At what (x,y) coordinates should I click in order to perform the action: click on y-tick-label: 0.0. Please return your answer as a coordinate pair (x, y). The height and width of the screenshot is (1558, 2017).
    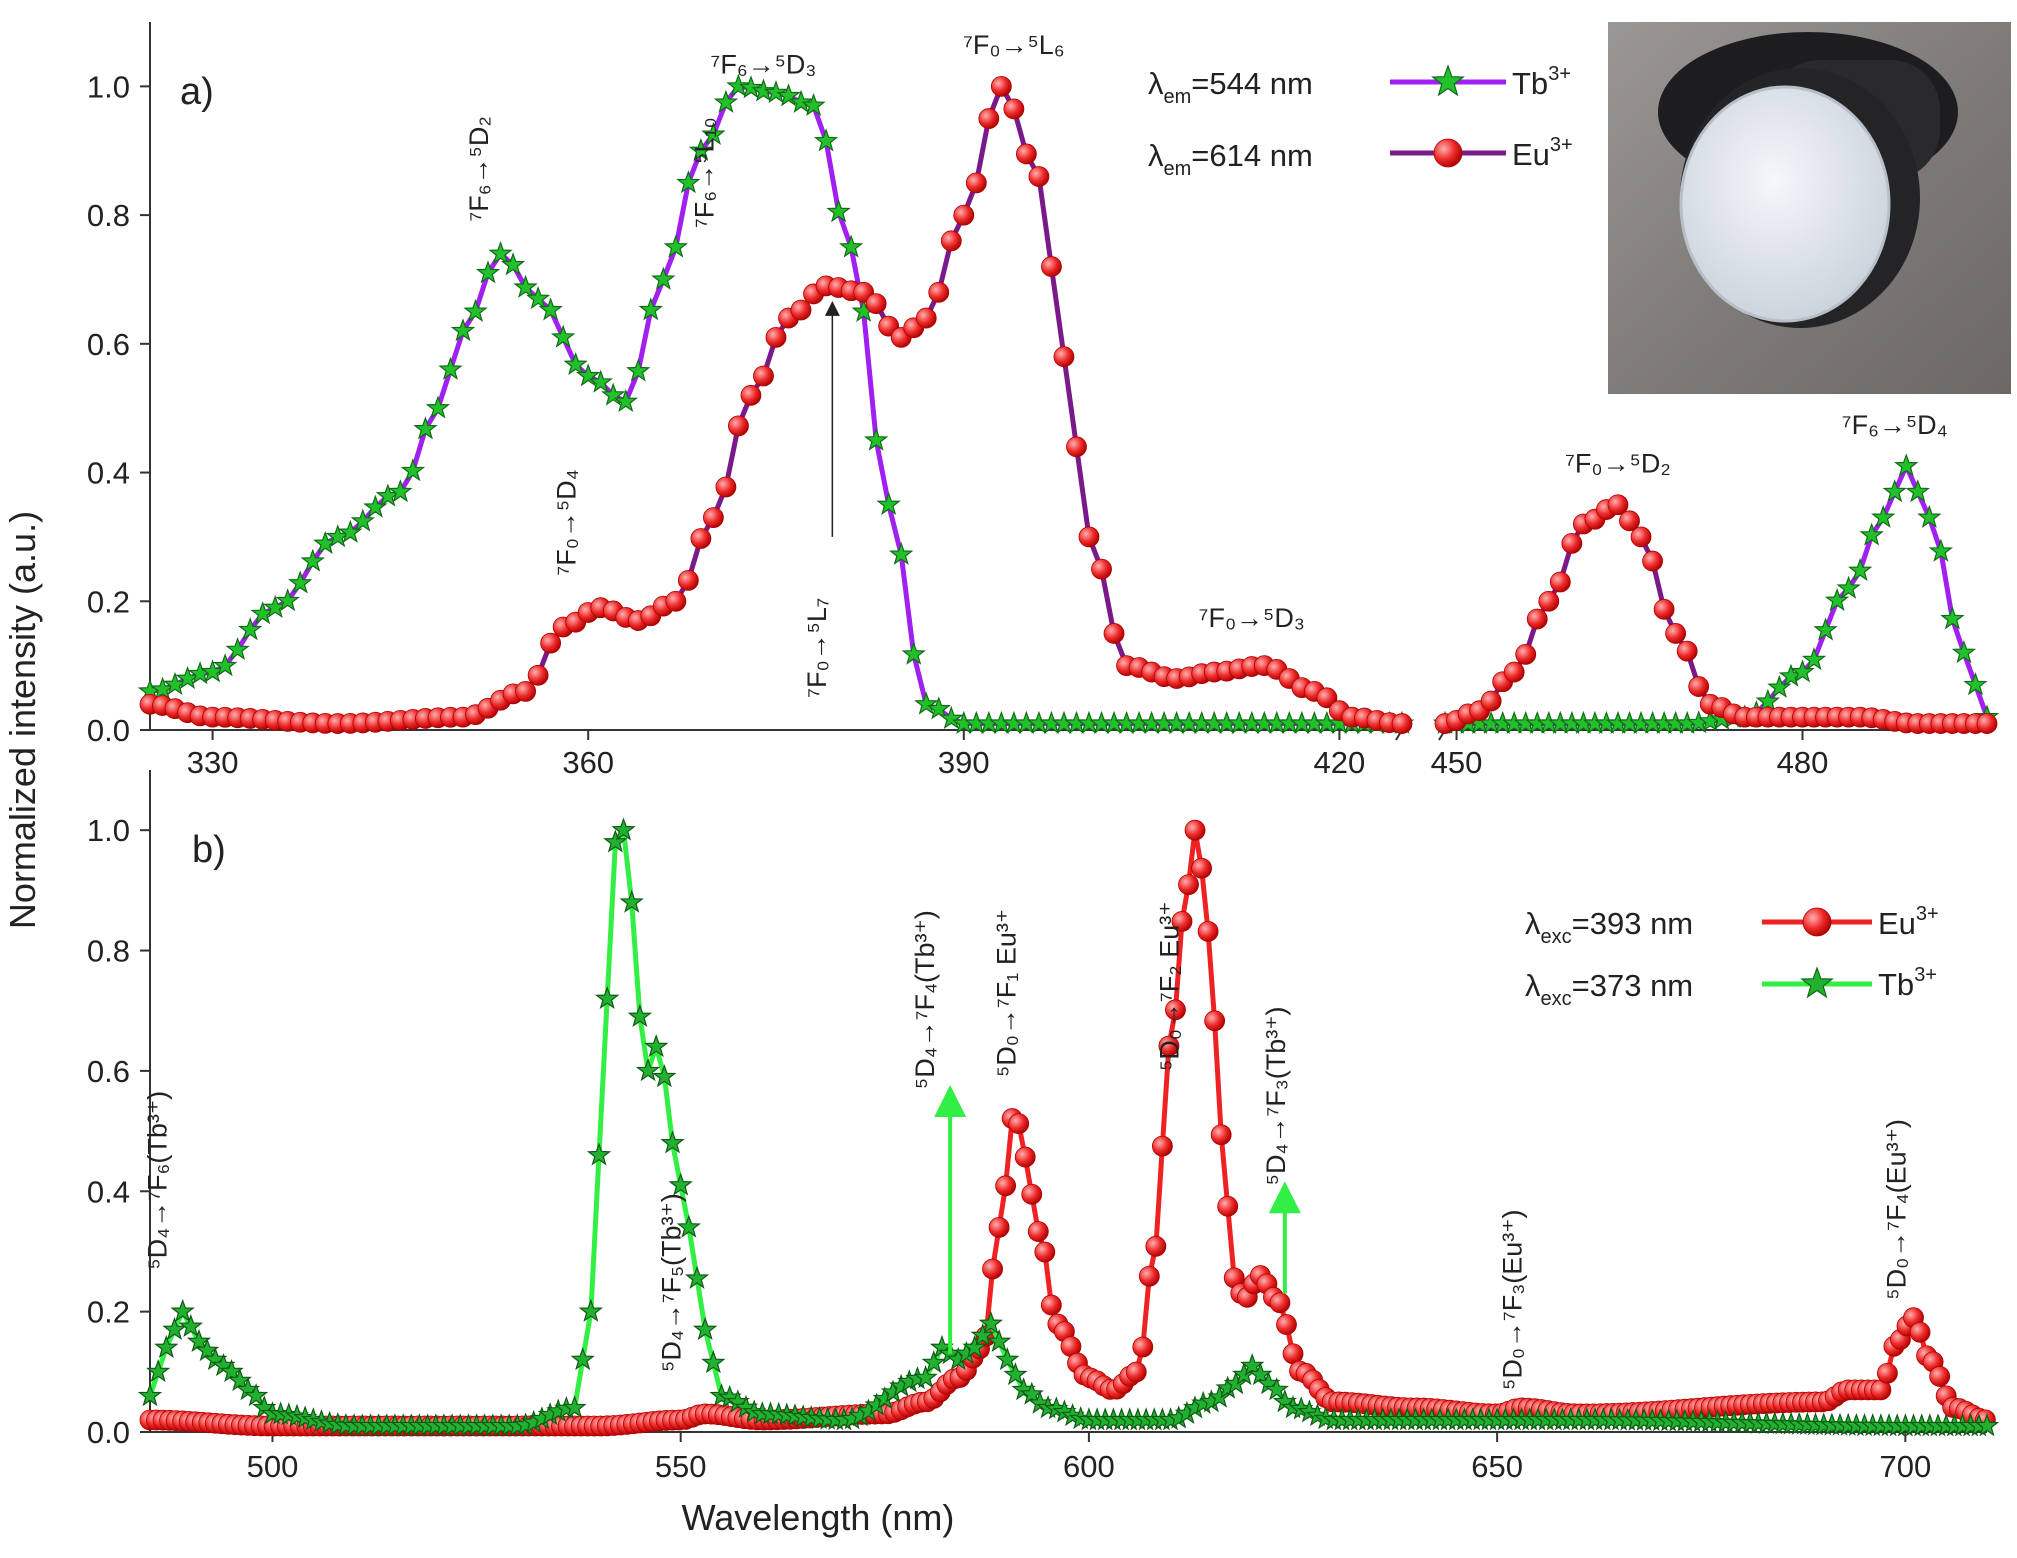
    Looking at the image, I should click on (108, 1432).